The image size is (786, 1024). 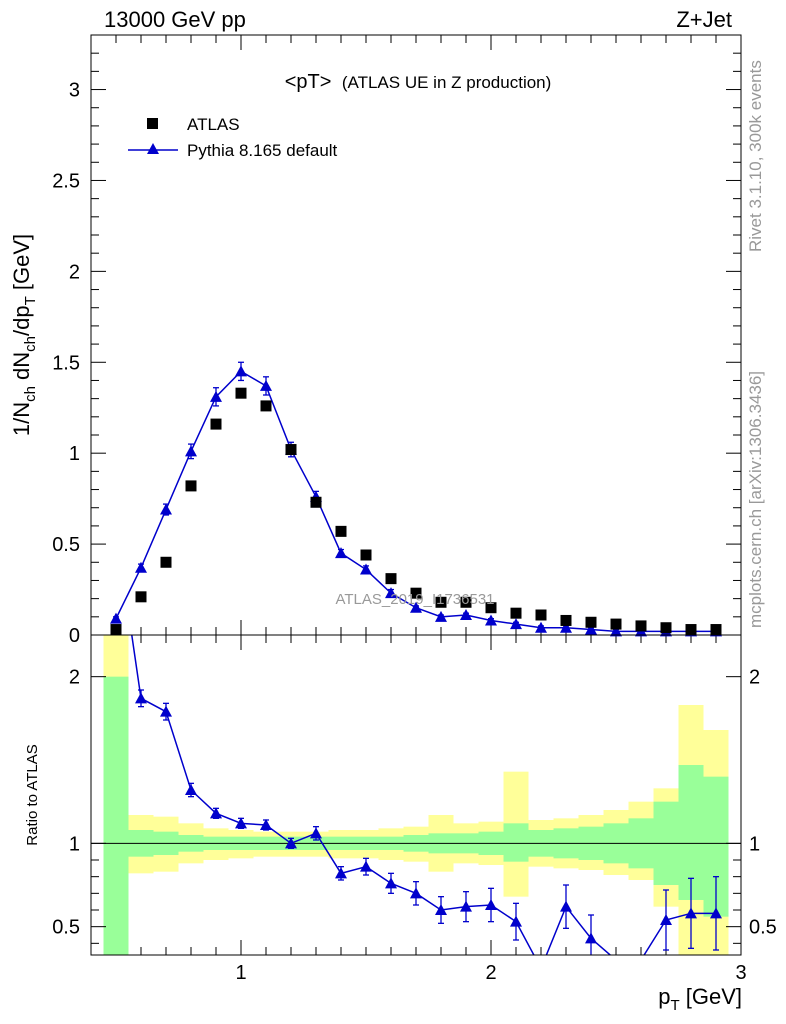 I want to click on y-tick-label: 2.5, so click(x=66, y=181).